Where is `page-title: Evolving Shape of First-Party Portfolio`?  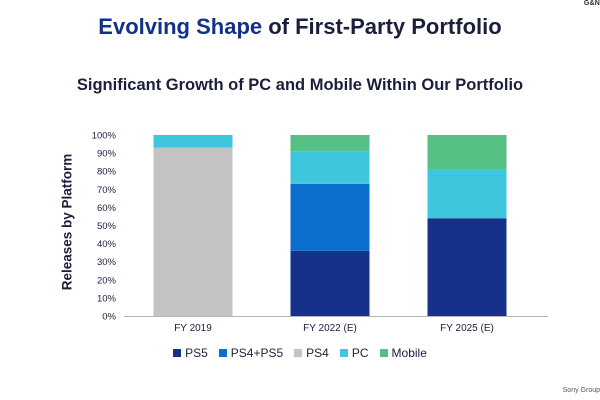
page-title: Evolving Shape of First-Party Portfolio is located at coordinates (300, 27).